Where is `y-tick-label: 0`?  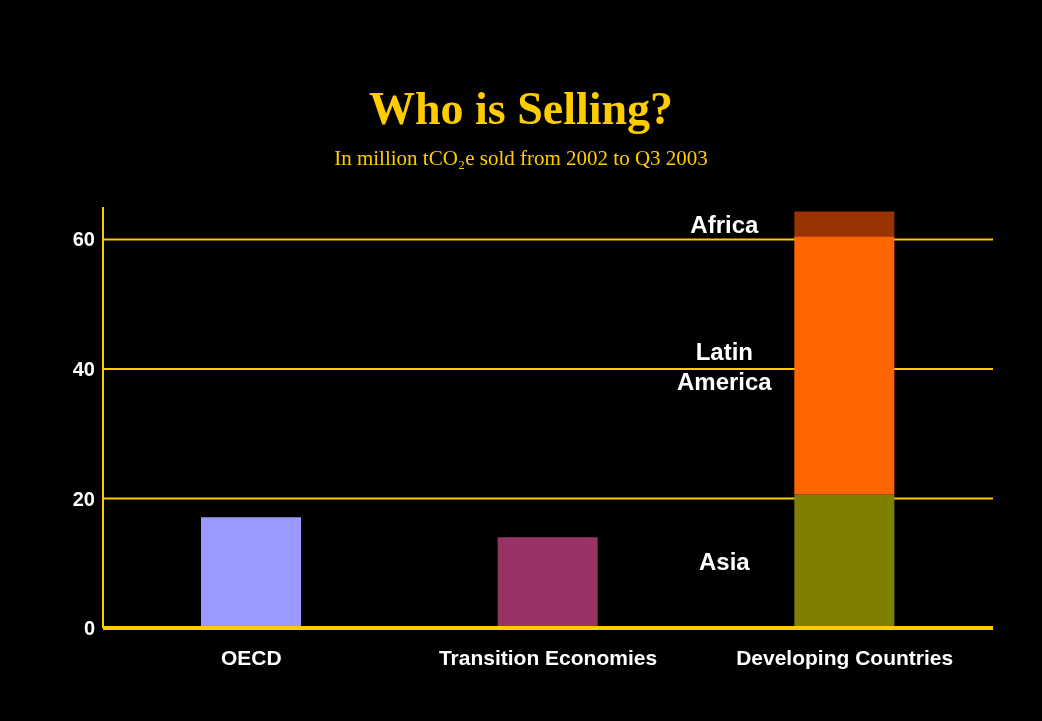
y-tick-label: 0 is located at coordinates (89, 628).